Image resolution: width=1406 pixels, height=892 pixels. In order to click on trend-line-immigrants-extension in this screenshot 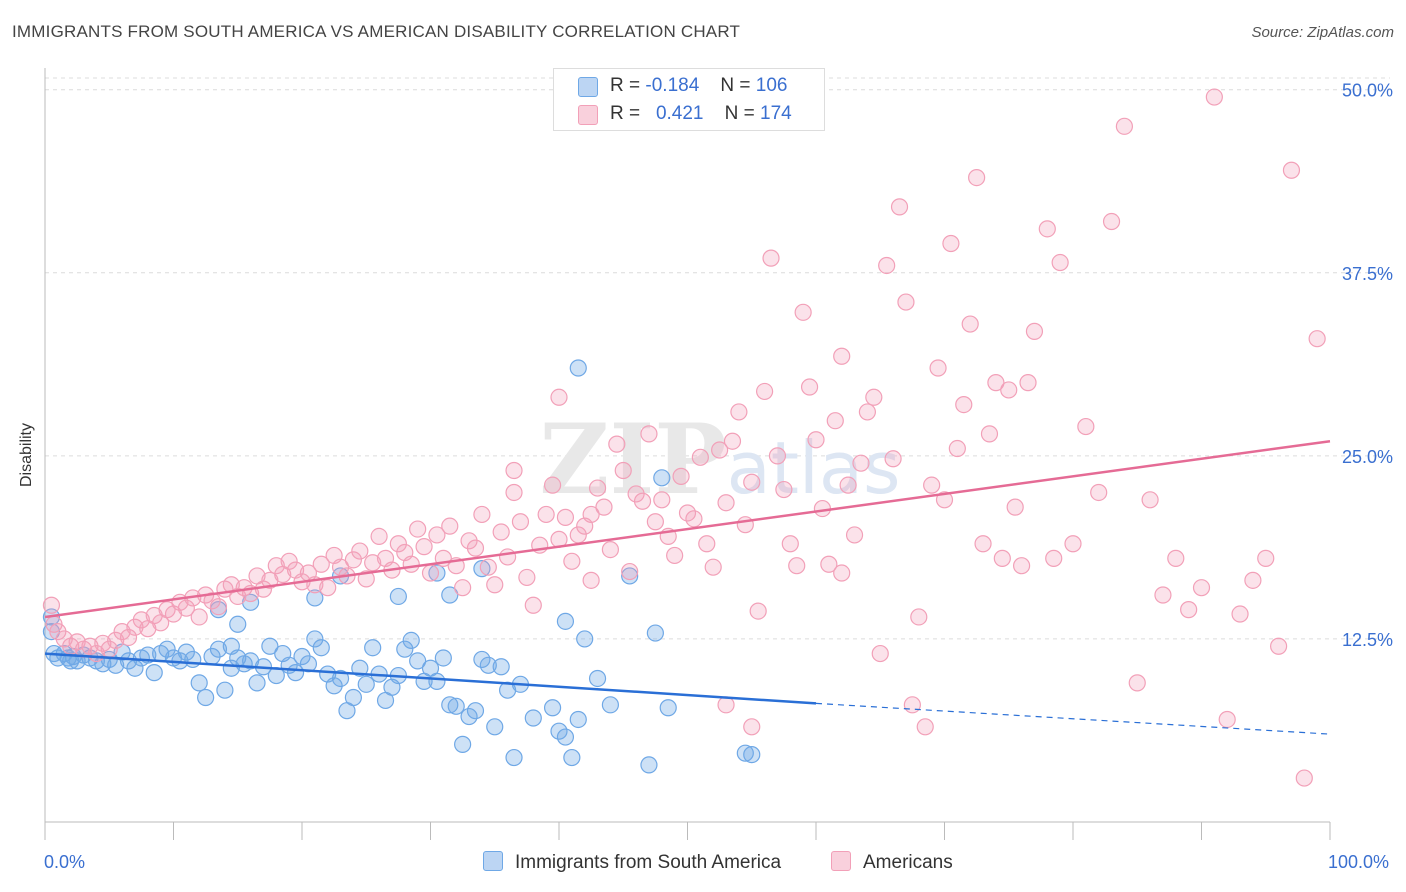, I will do `click(1073, 718)`.